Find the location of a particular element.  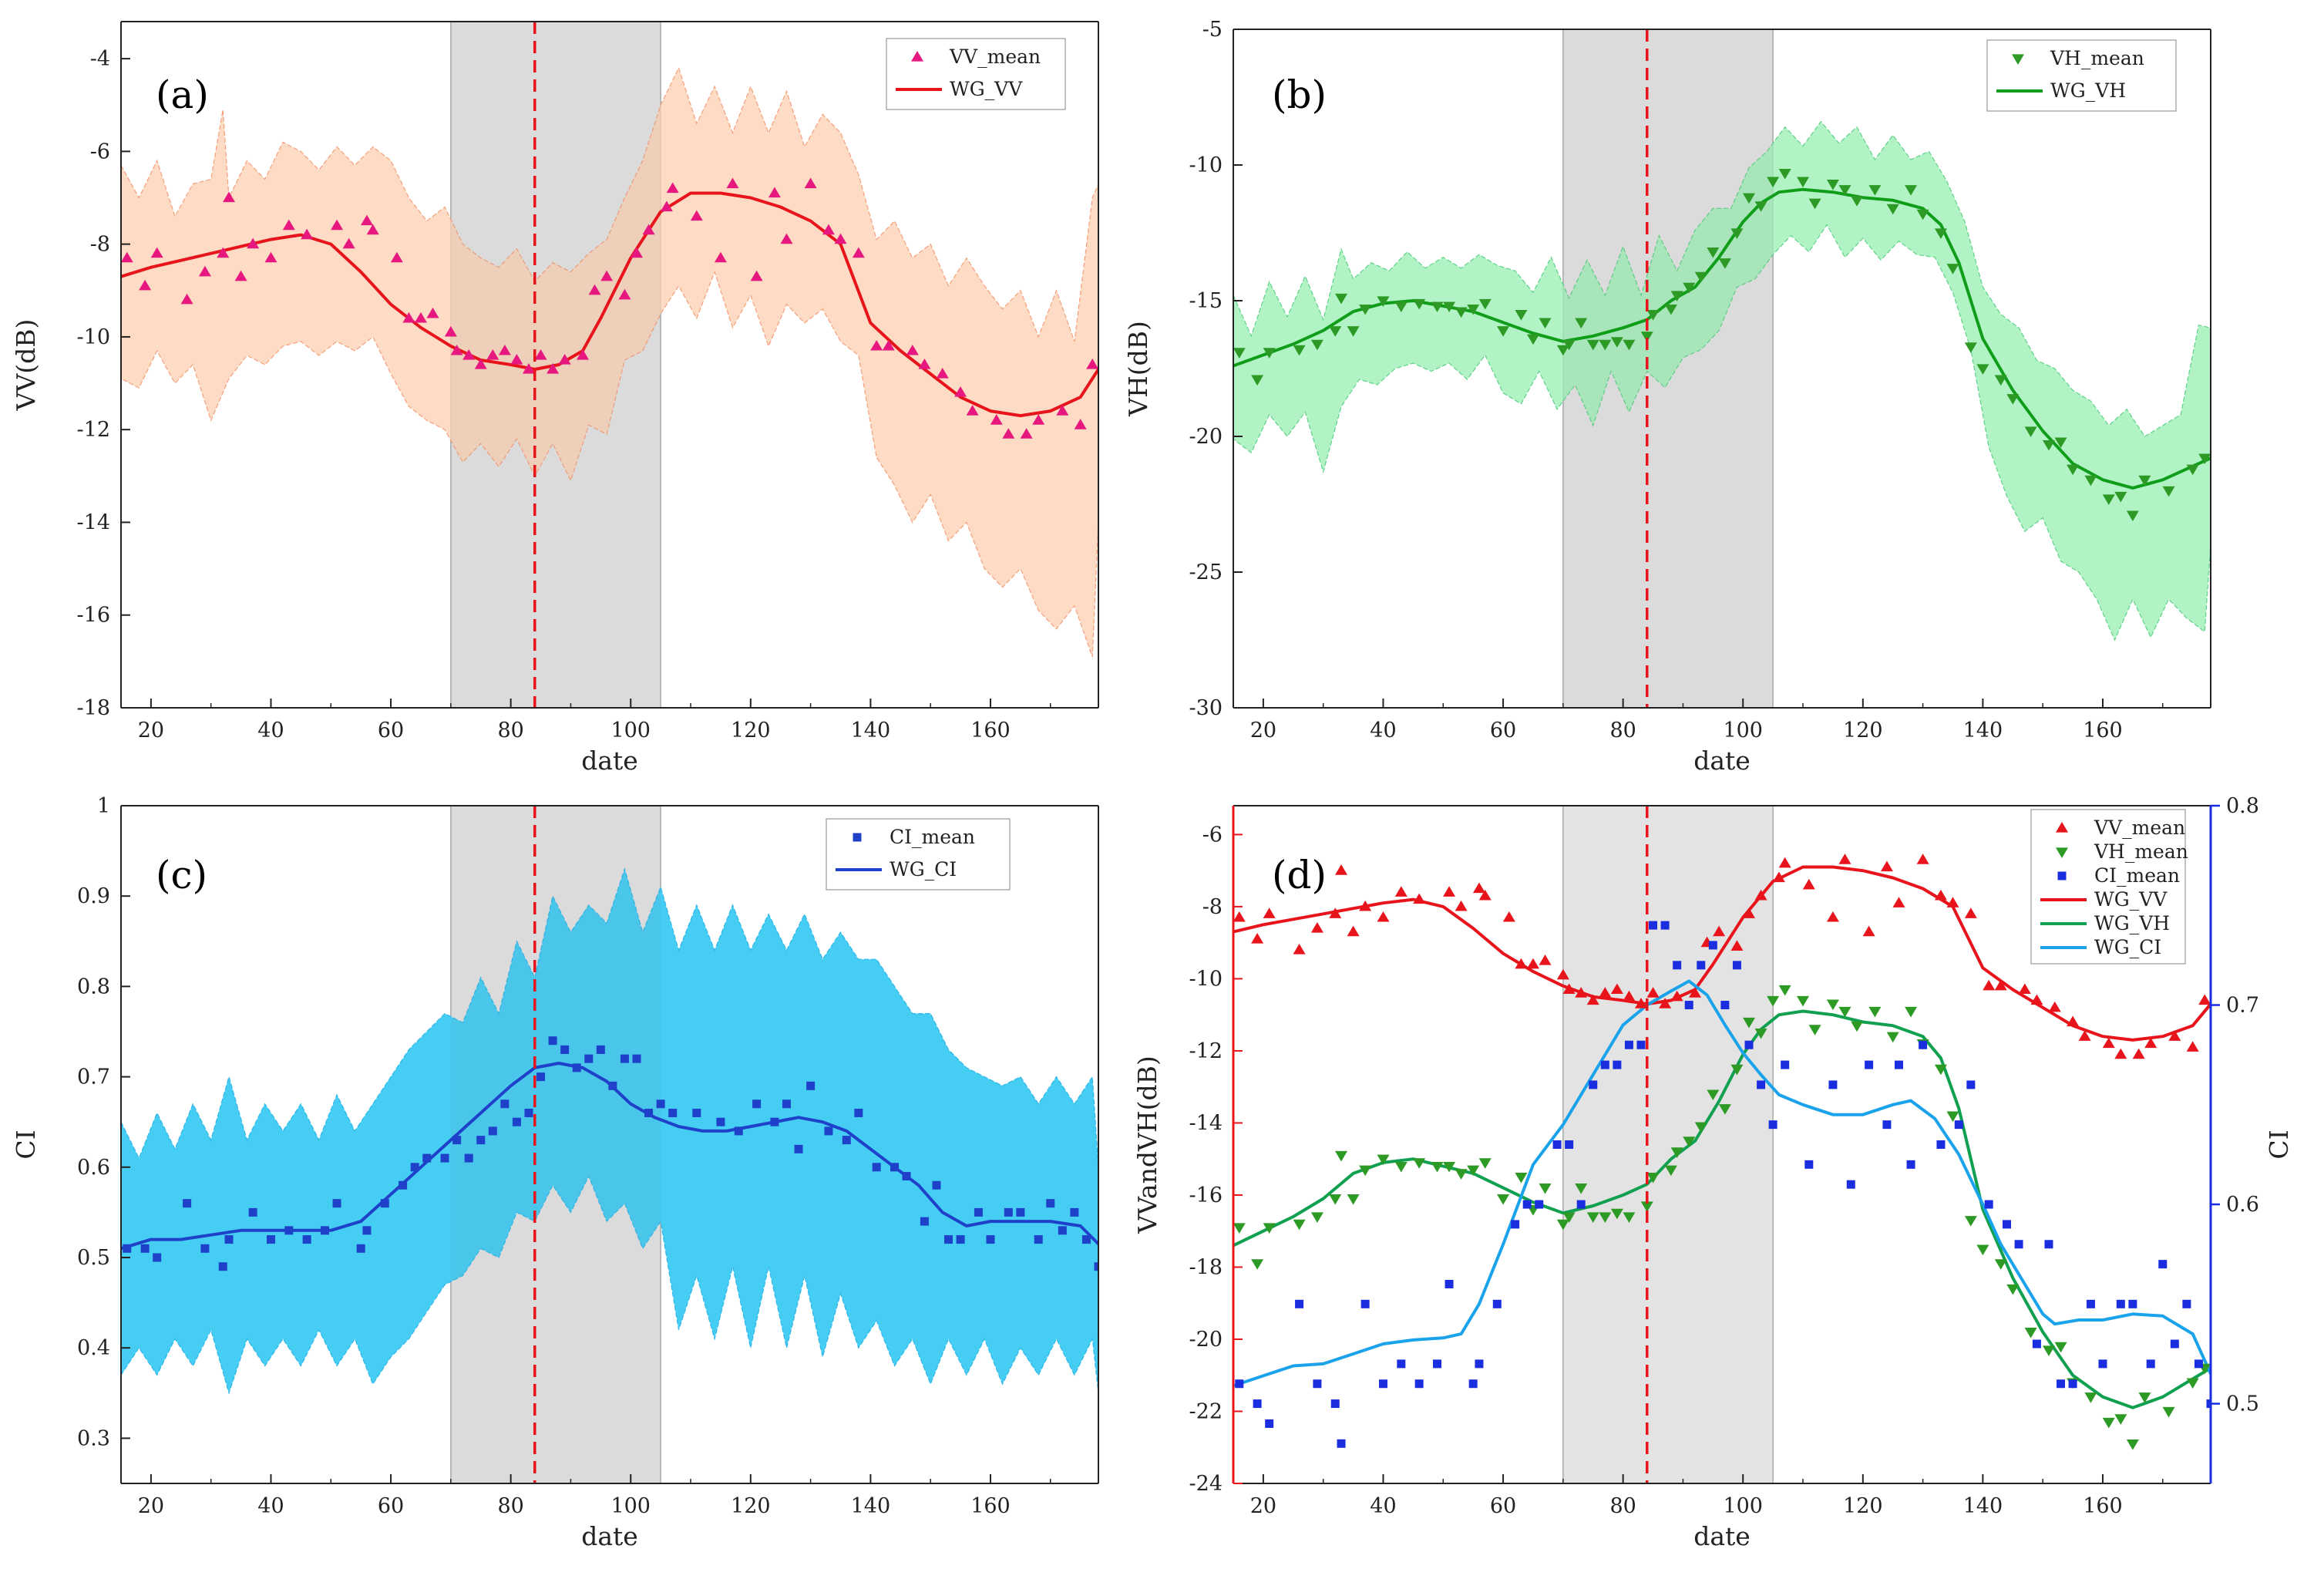

y-tick-label: -12 is located at coordinates (93, 430).